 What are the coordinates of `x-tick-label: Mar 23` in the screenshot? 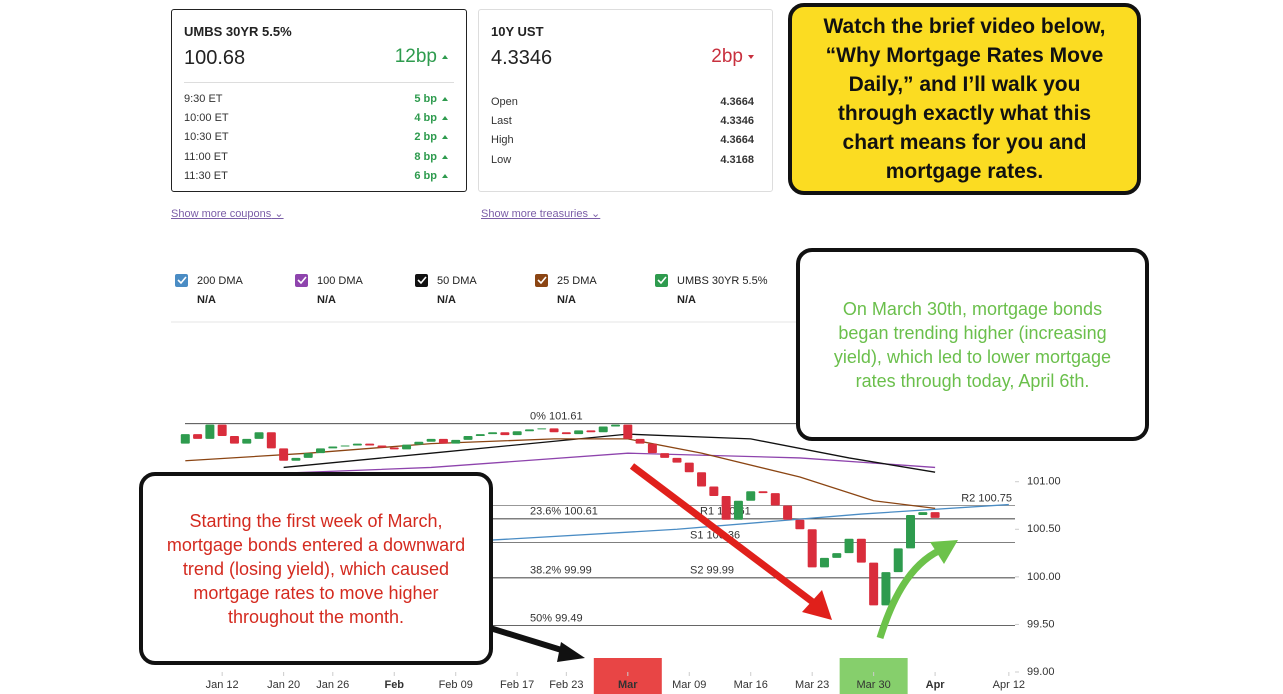 It's located at (812, 685).